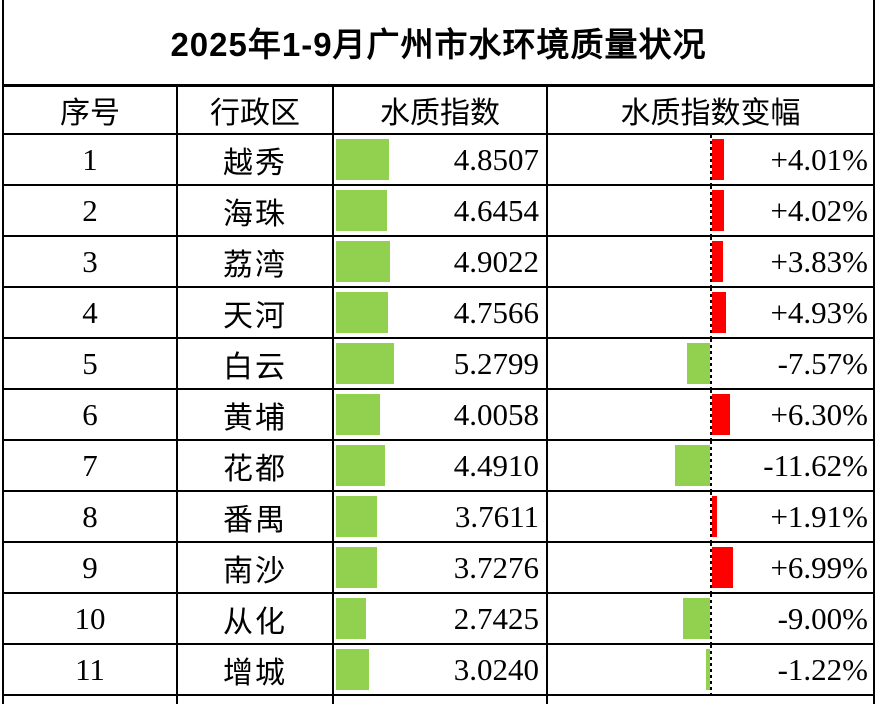 The height and width of the screenshot is (704, 880). I want to click on header-label: 水质指数, so click(440, 113).